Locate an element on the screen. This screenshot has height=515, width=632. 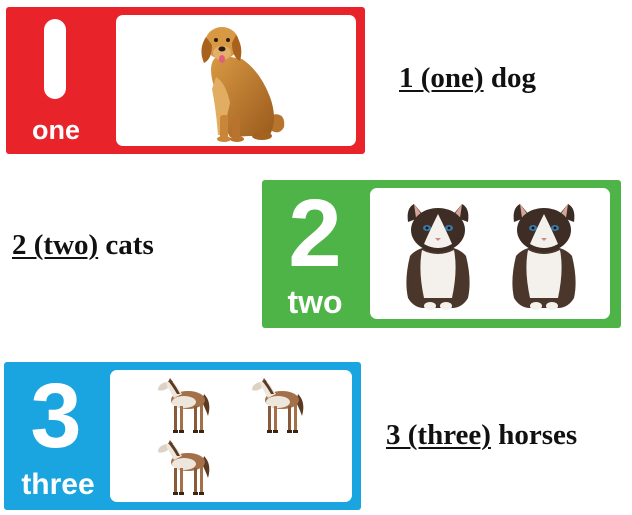
picture-panel-two is located at coordinates (490, 253).